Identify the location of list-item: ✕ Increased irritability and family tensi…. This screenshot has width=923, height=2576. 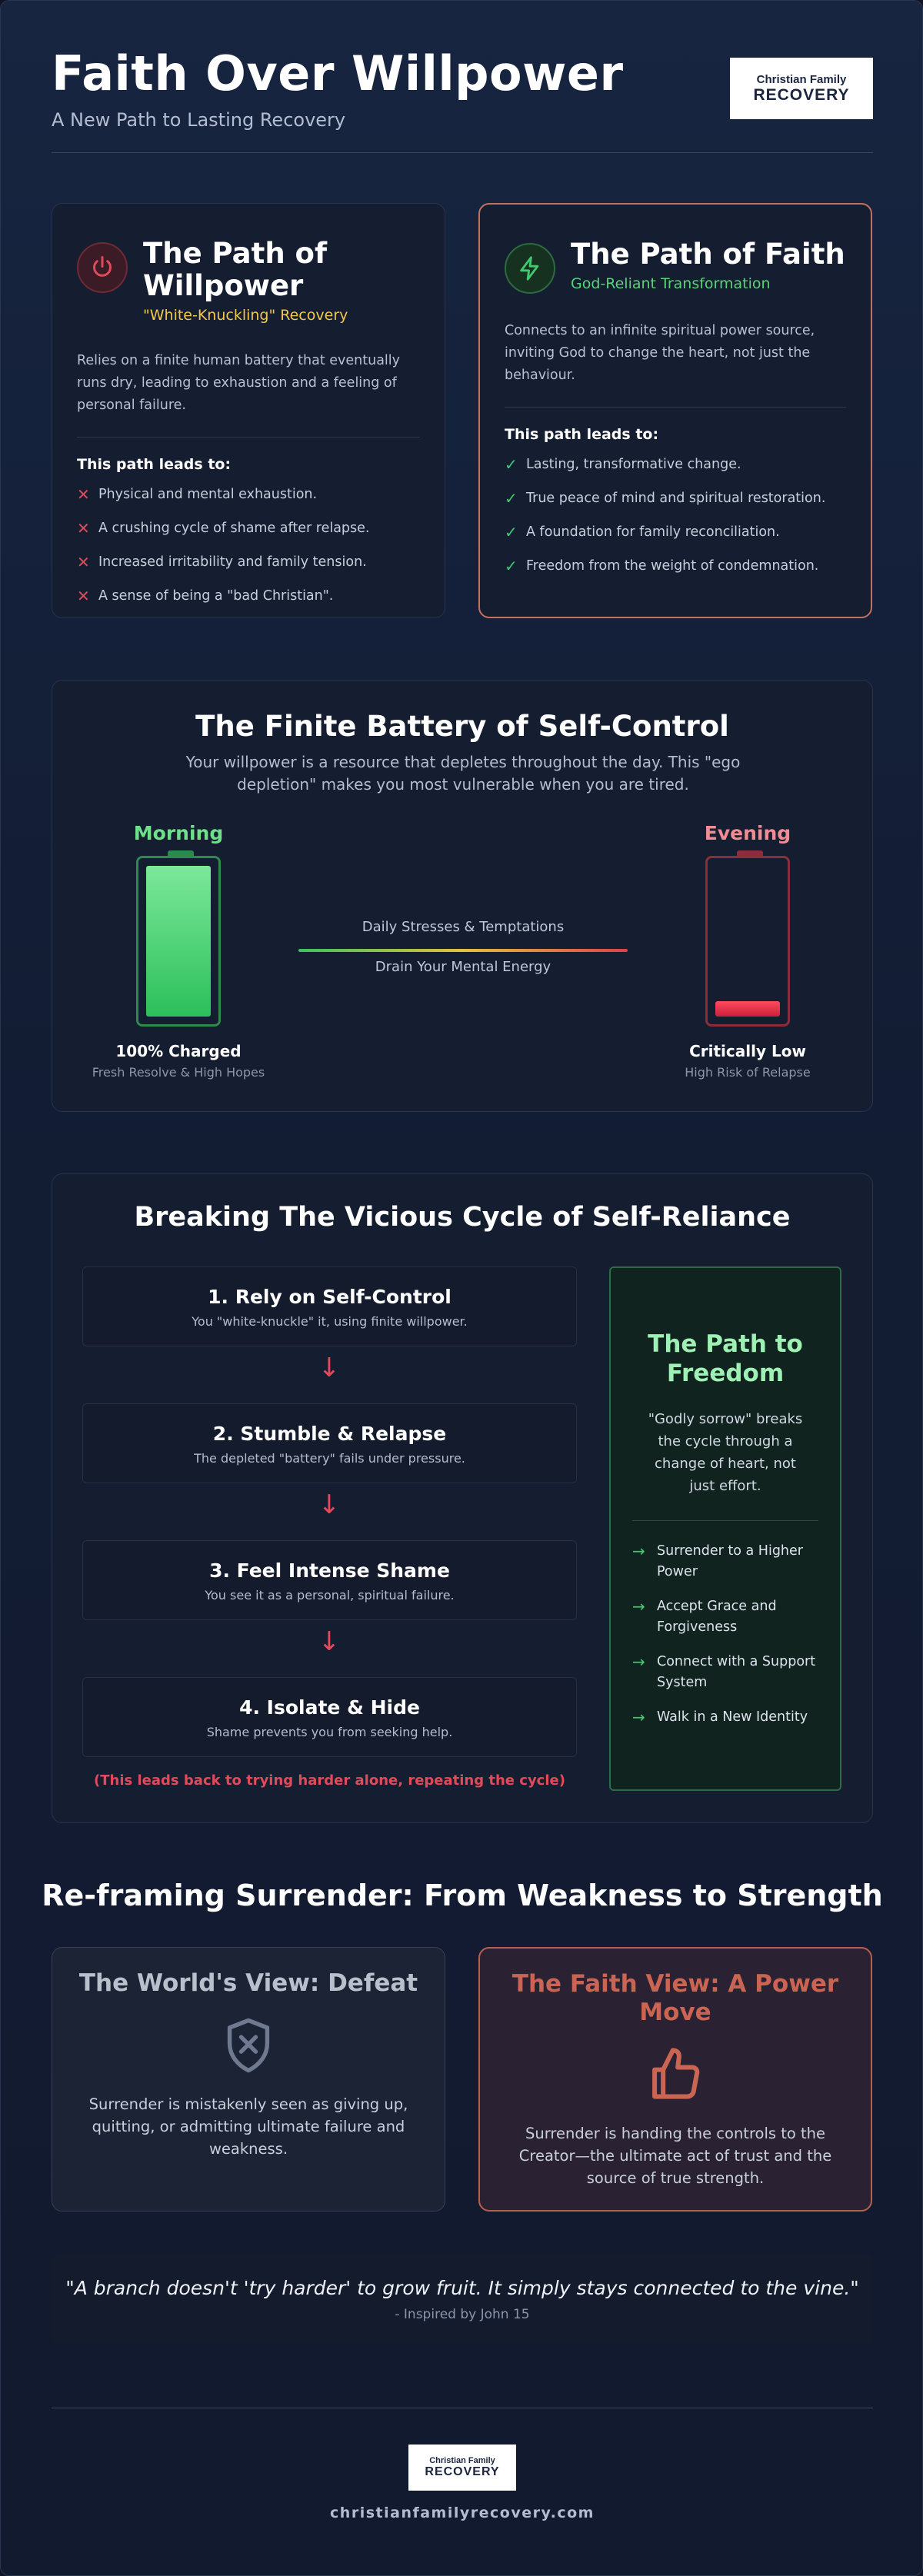
(248, 562).